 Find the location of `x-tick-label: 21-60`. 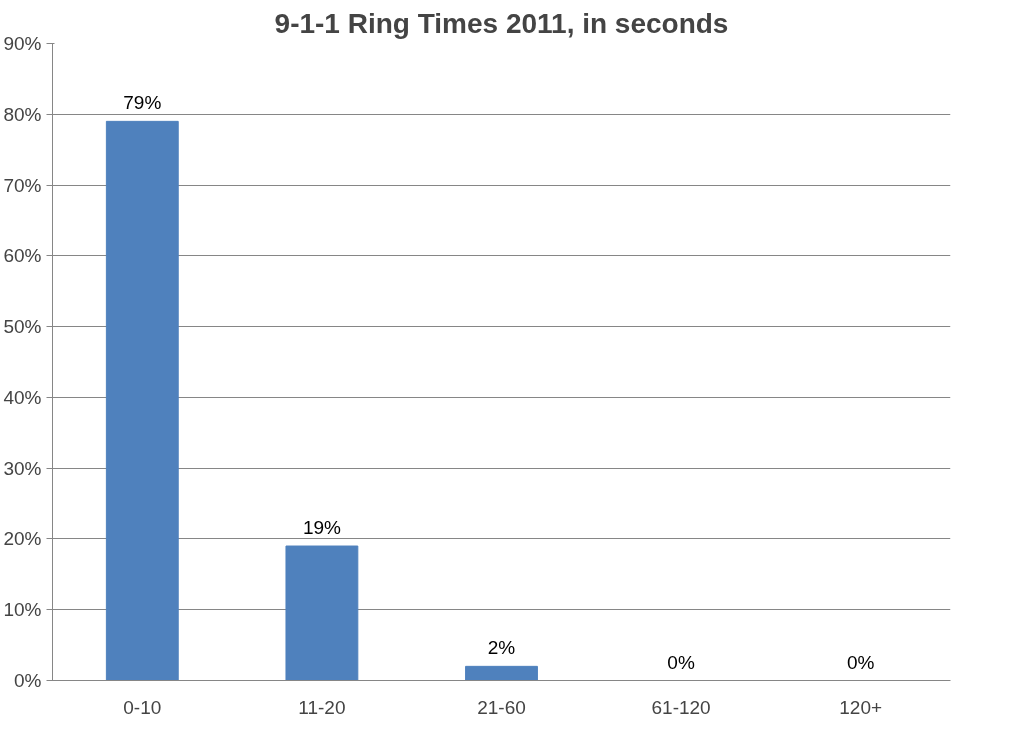

x-tick-label: 21-60 is located at coordinates (501, 707).